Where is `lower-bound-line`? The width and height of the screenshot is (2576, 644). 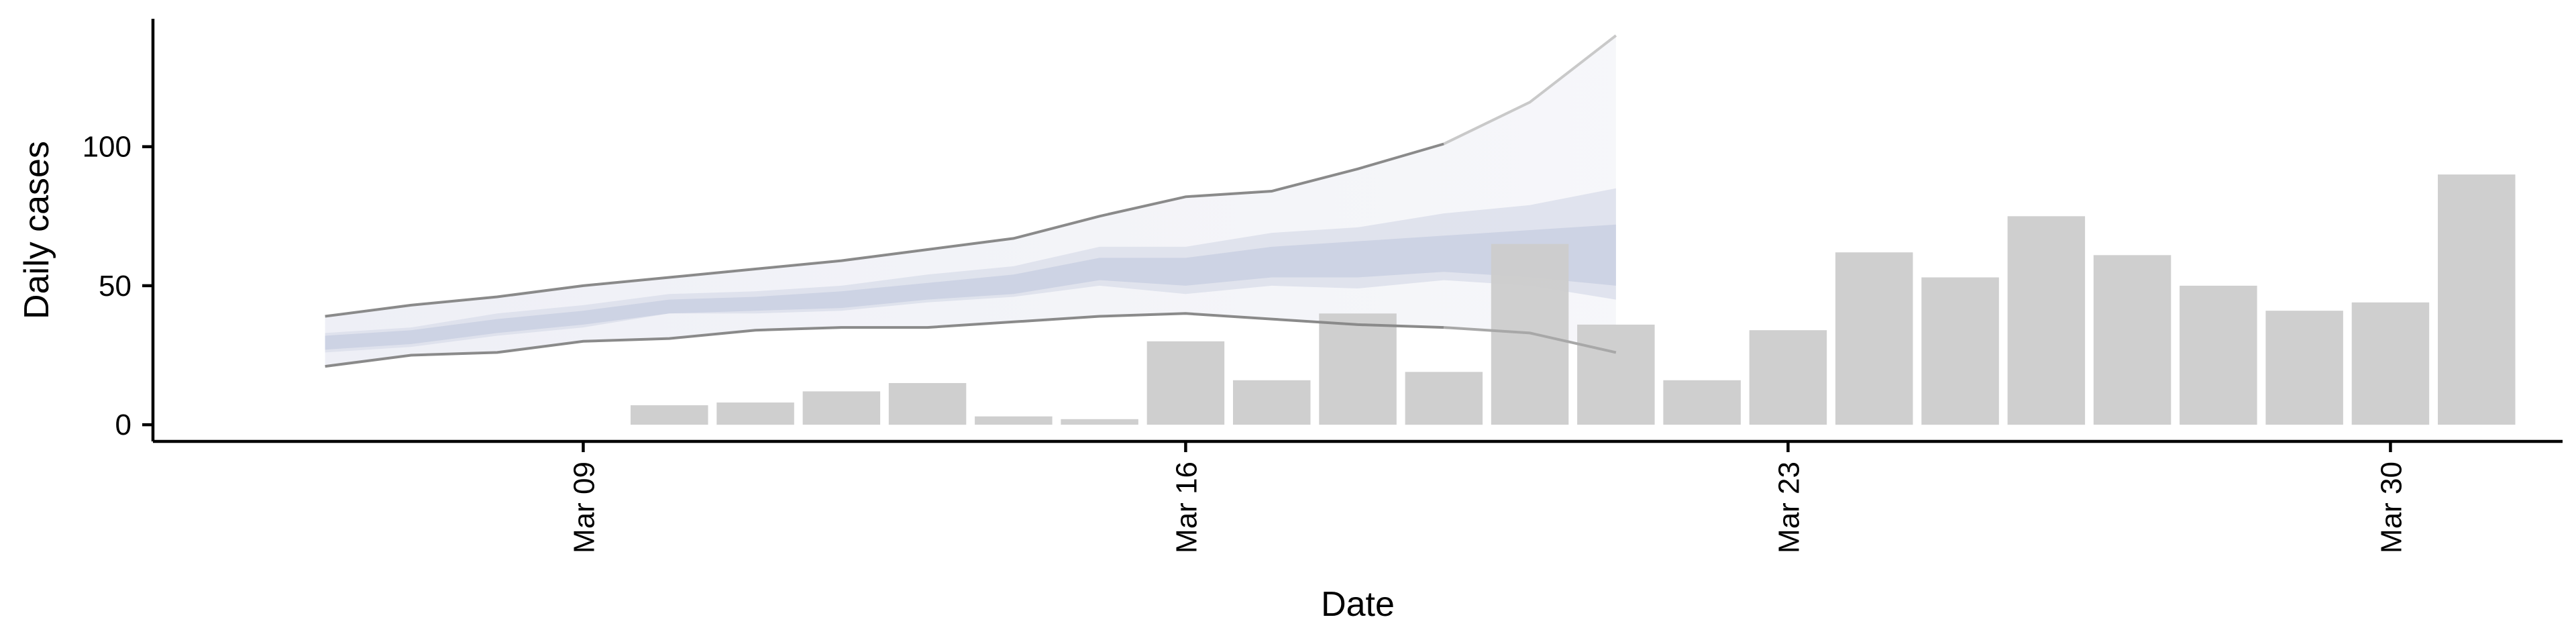
lower-bound-line is located at coordinates (884, 340).